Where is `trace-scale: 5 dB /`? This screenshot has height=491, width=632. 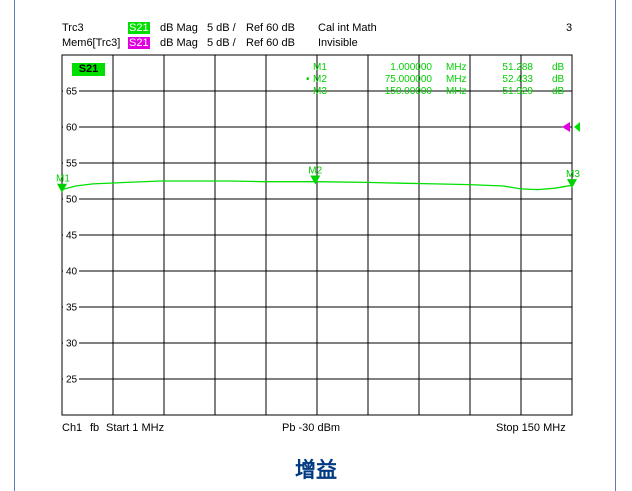 trace-scale: 5 dB / is located at coordinates (221, 28).